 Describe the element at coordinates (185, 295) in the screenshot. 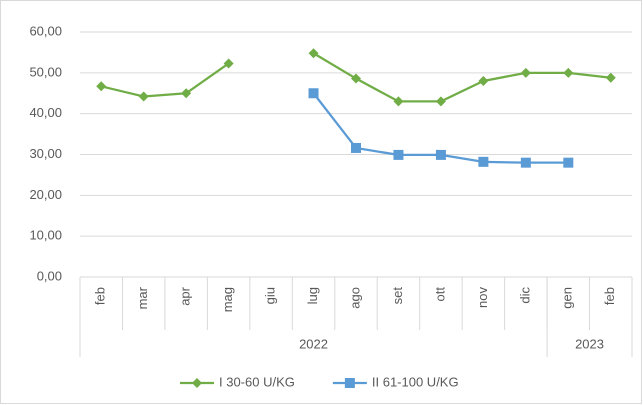

I see `x-tick-label: apr` at that location.